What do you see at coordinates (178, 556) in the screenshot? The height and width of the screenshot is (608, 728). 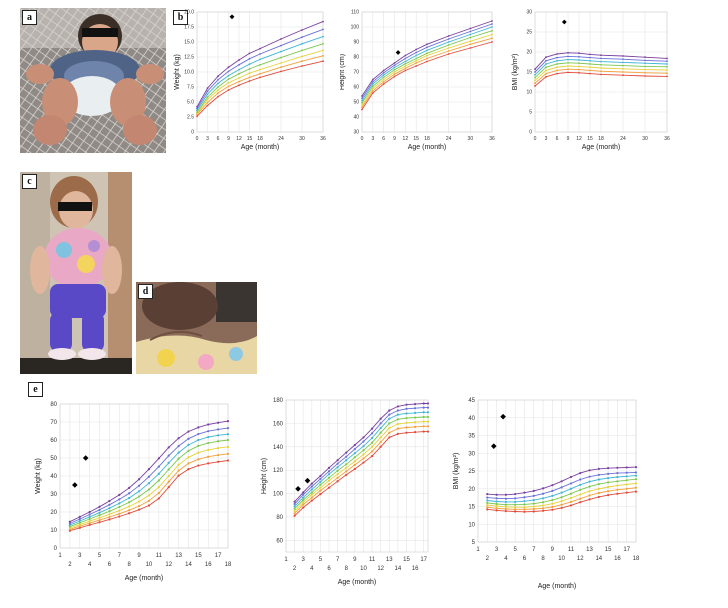 I see `x-tick-label: 13` at bounding box center [178, 556].